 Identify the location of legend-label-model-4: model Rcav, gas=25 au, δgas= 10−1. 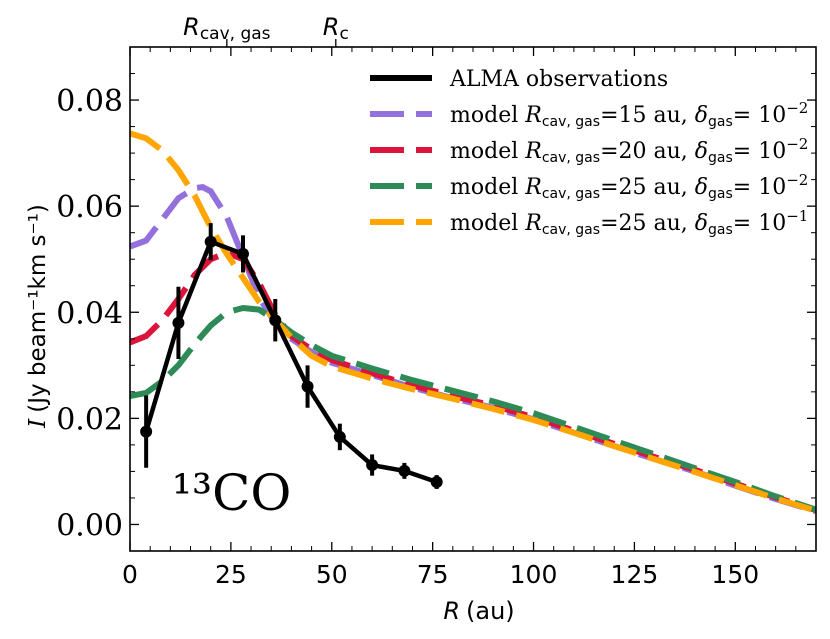
(629, 222).